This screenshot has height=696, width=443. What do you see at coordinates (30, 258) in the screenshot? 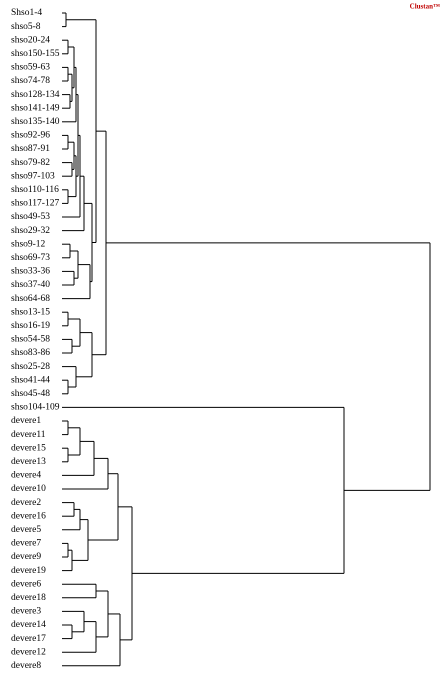
I see `leaf-label: shso69-73` at bounding box center [30, 258].